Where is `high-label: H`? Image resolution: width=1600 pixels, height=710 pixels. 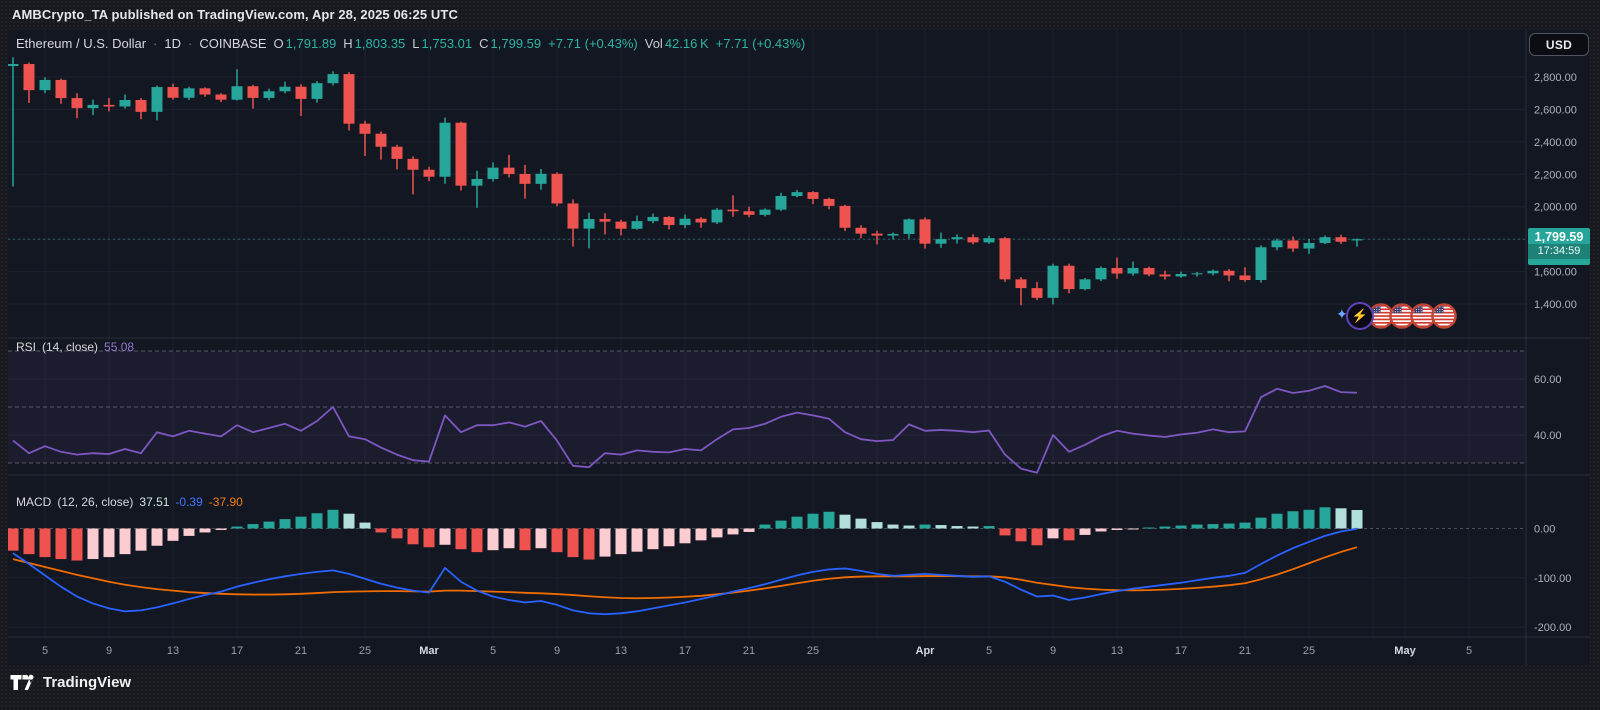
high-label: H is located at coordinates (348, 43).